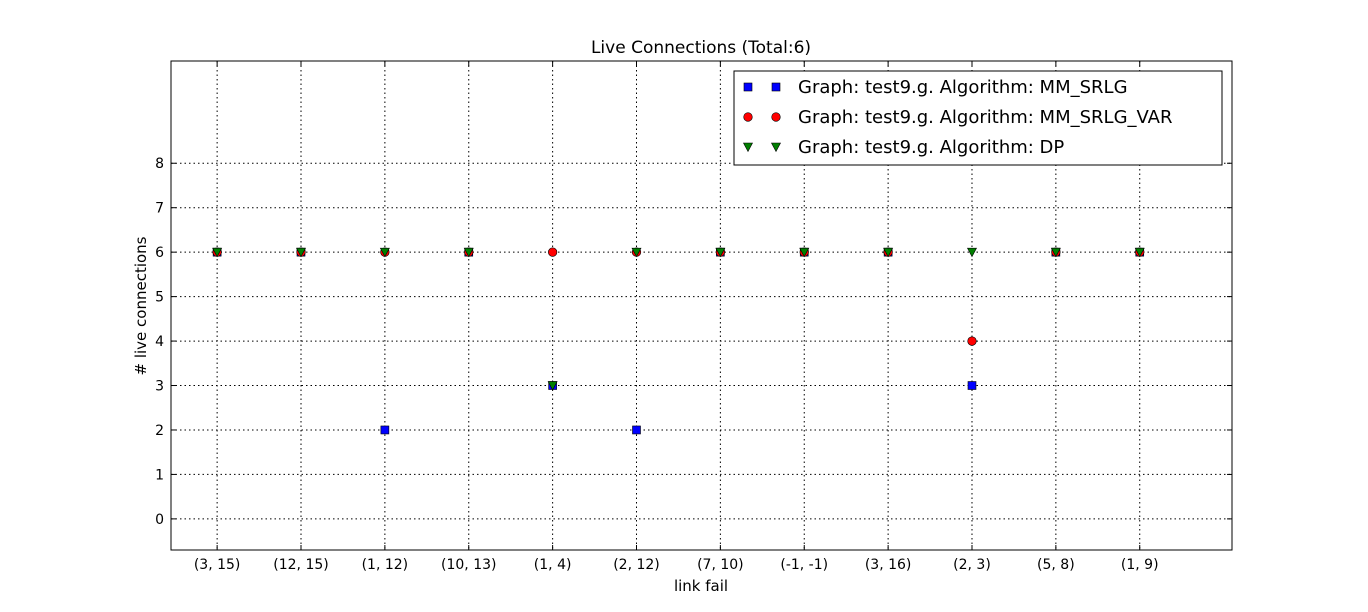 This screenshot has width=1368, height=612. I want to click on y-tick-label: 7, so click(159, 209).